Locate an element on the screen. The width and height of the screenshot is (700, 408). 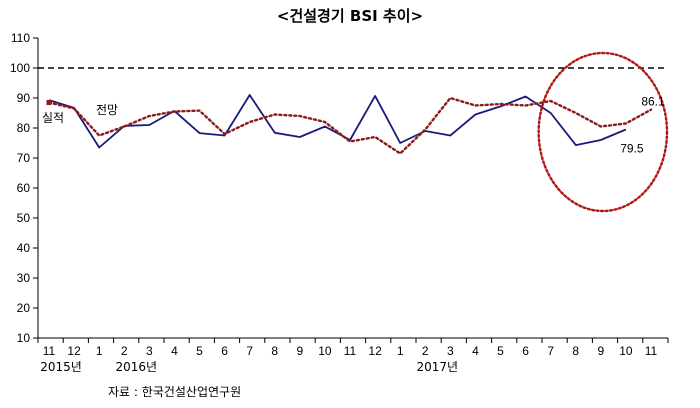
y-tick-label: 110 is located at coordinates (20, 38).